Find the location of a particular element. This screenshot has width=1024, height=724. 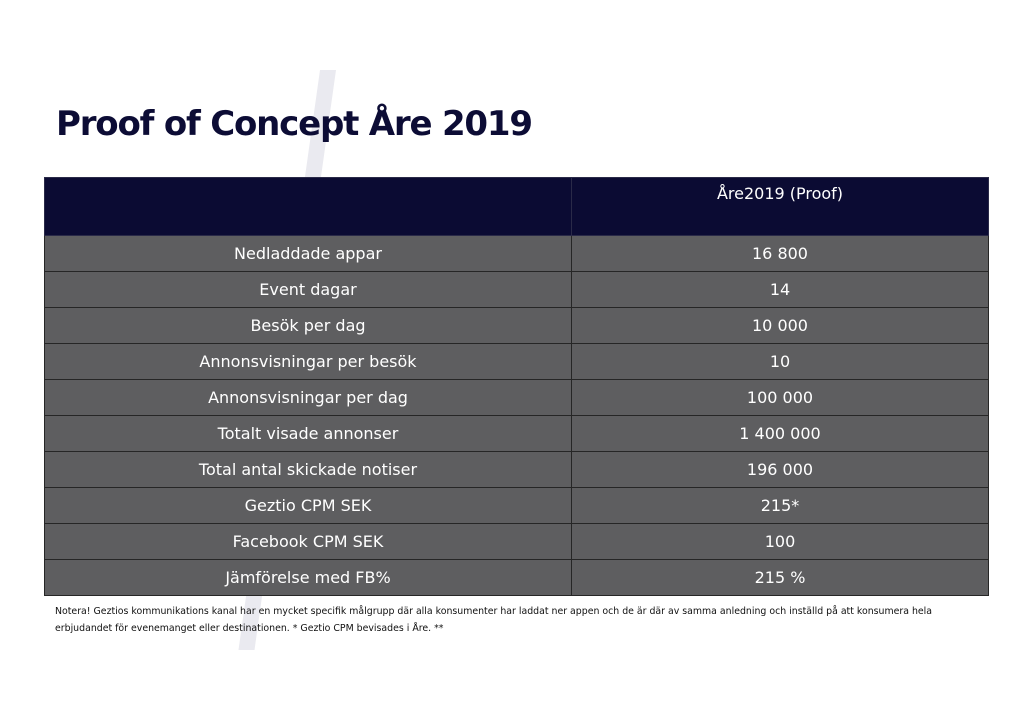

row-value: 16 800 is located at coordinates (780, 253).